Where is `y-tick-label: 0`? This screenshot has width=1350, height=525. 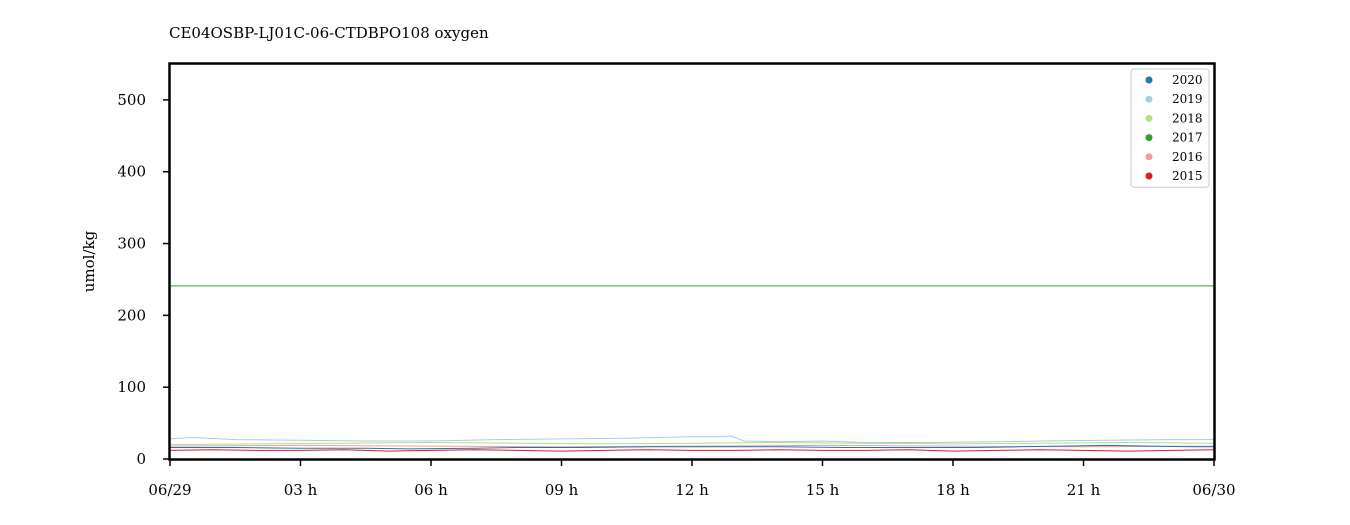
y-tick-label: 0 is located at coordinates (141, 459).